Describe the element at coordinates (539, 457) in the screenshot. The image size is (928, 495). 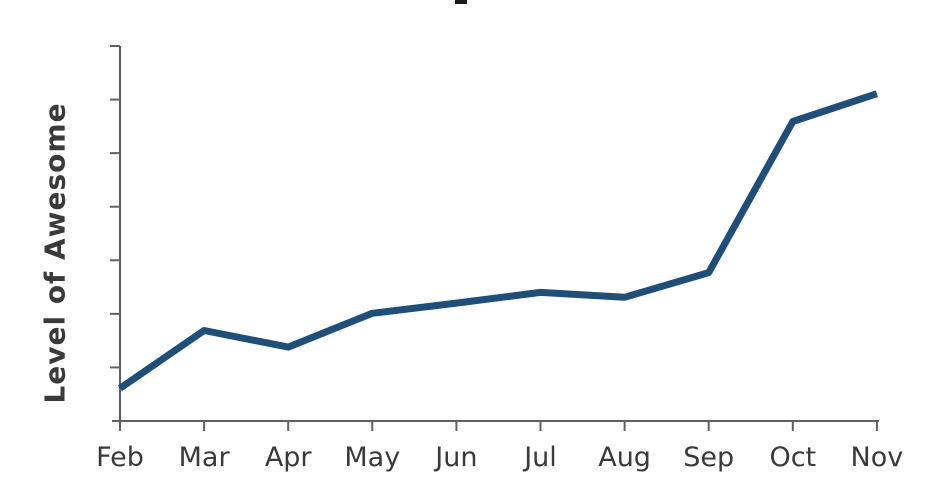
I see `x-tick-label: Jul` at that location.